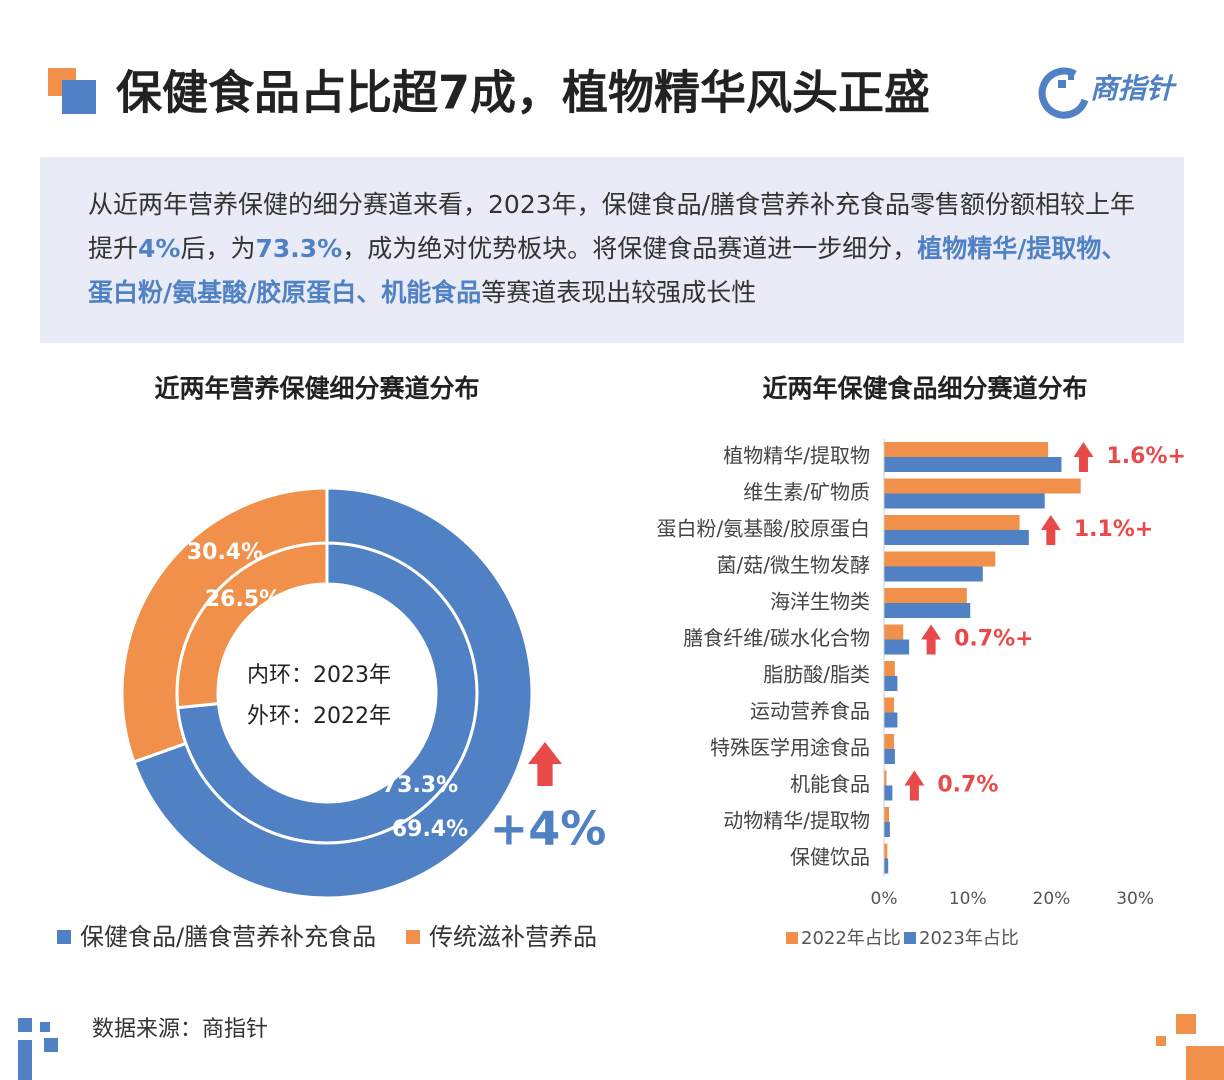 The height and width of the screenshot is (1080, 1224). I want to click on annotation: 1.6%+, so click(1145, 456).